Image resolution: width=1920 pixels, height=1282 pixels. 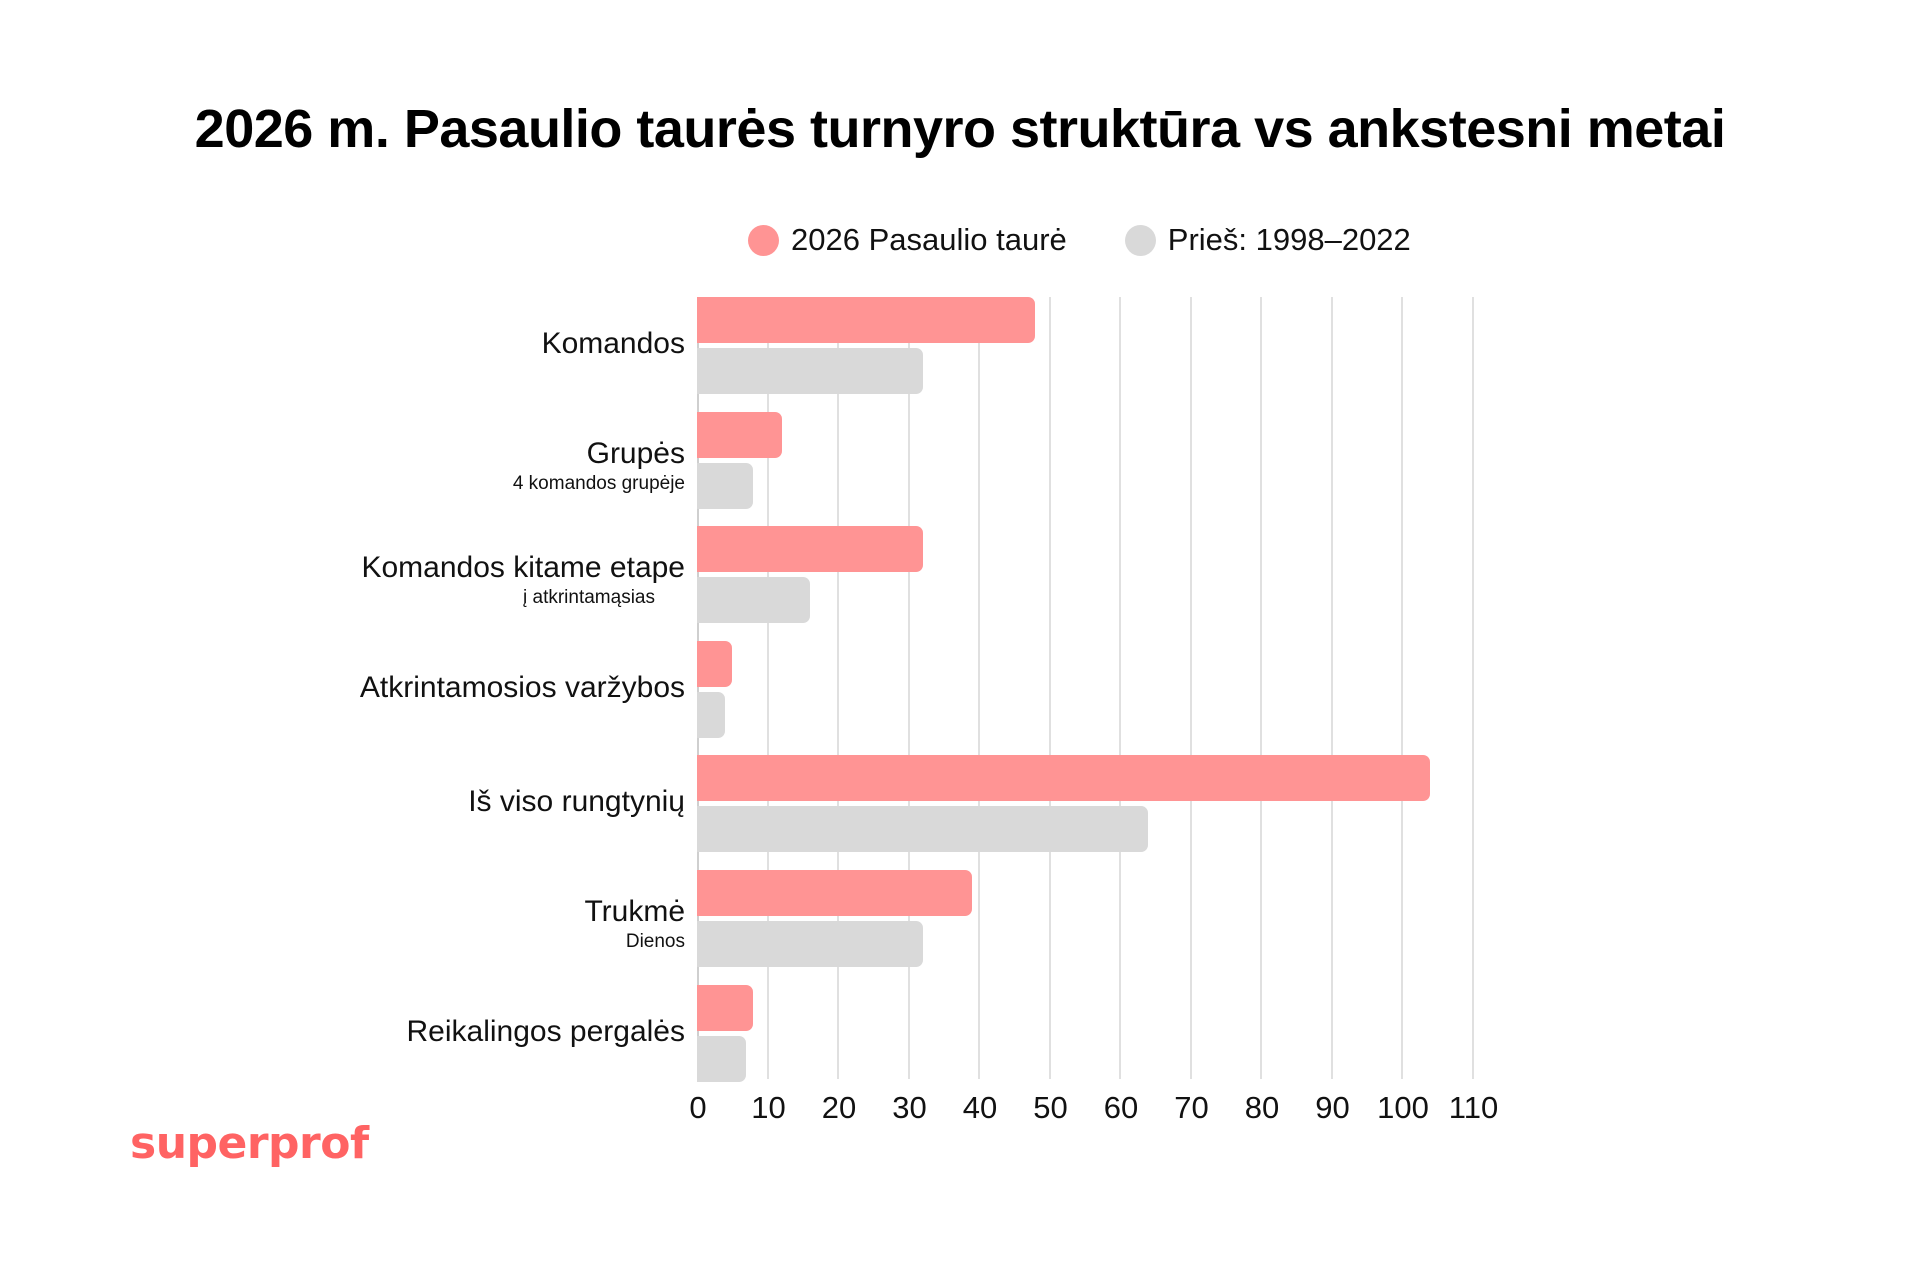 What do you see at coordinates (980, 1107) in the screenshot?
I see `x-tick-label: 40` at bounding box center [980, 1107].